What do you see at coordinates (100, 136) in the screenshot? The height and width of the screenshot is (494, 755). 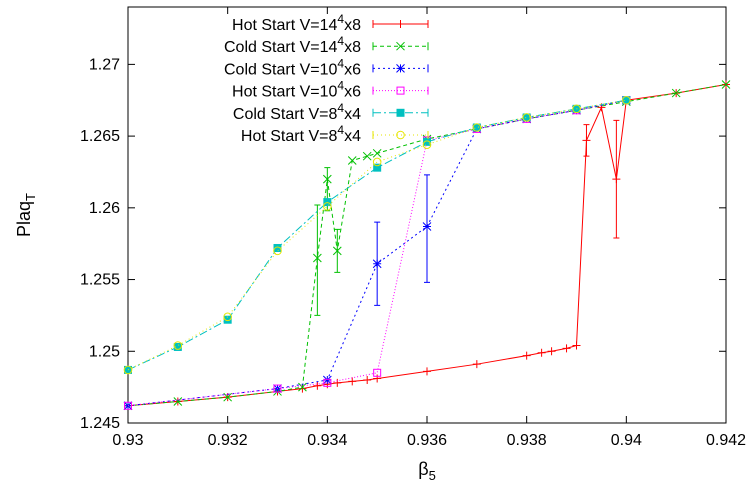 I see `y-tick-label: 1.265` at bounding box center [100, 136].